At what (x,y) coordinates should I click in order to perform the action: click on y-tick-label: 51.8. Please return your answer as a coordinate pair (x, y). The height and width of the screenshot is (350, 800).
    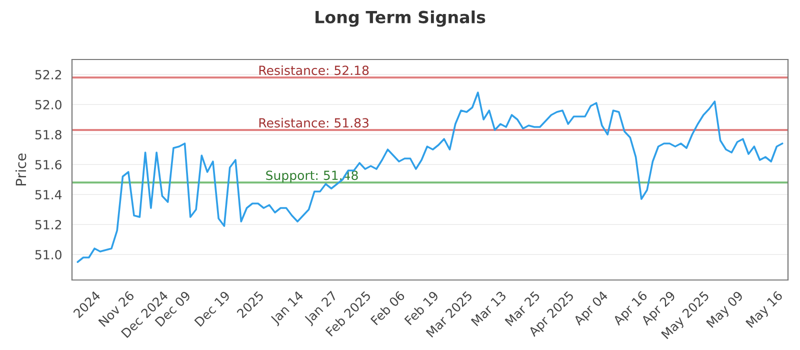
    Looking at the image, I should click on (48, 135).